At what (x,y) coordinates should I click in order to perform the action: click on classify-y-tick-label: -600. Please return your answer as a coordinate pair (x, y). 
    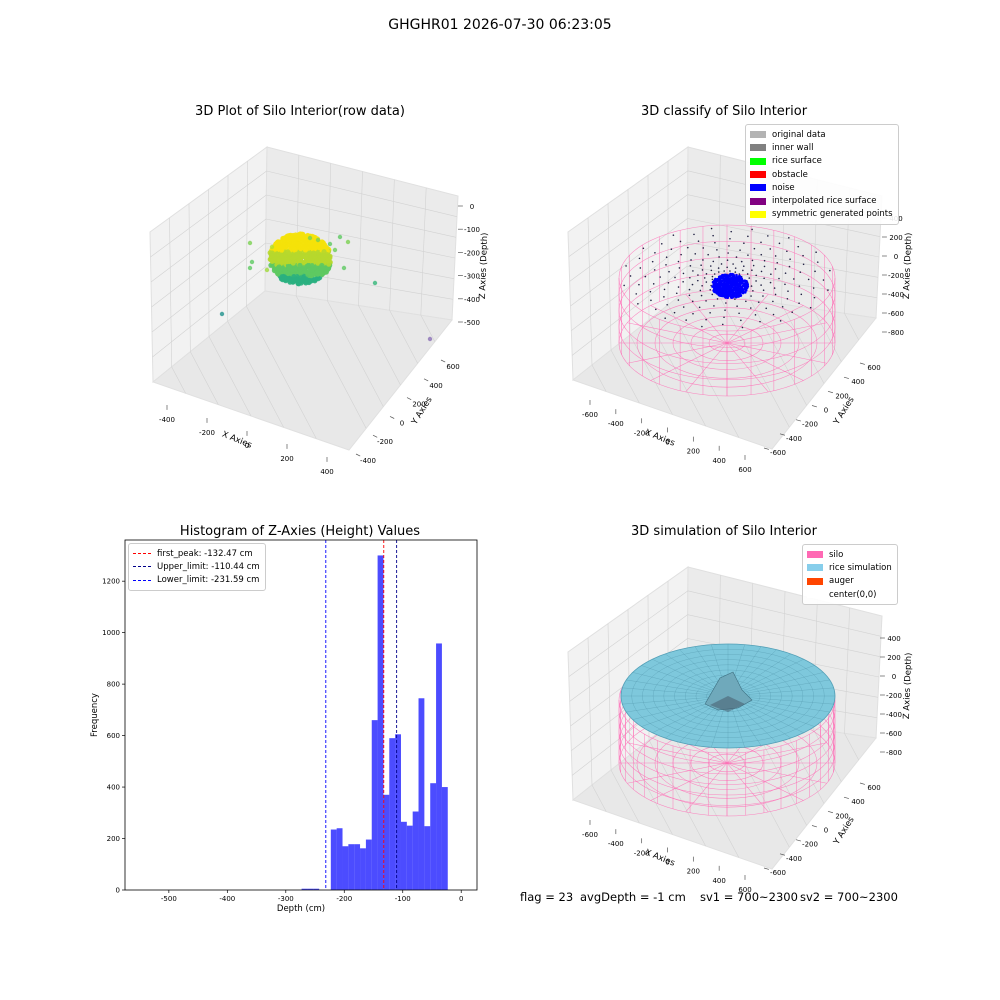
    Looking at the image, I should click on (778, 453).